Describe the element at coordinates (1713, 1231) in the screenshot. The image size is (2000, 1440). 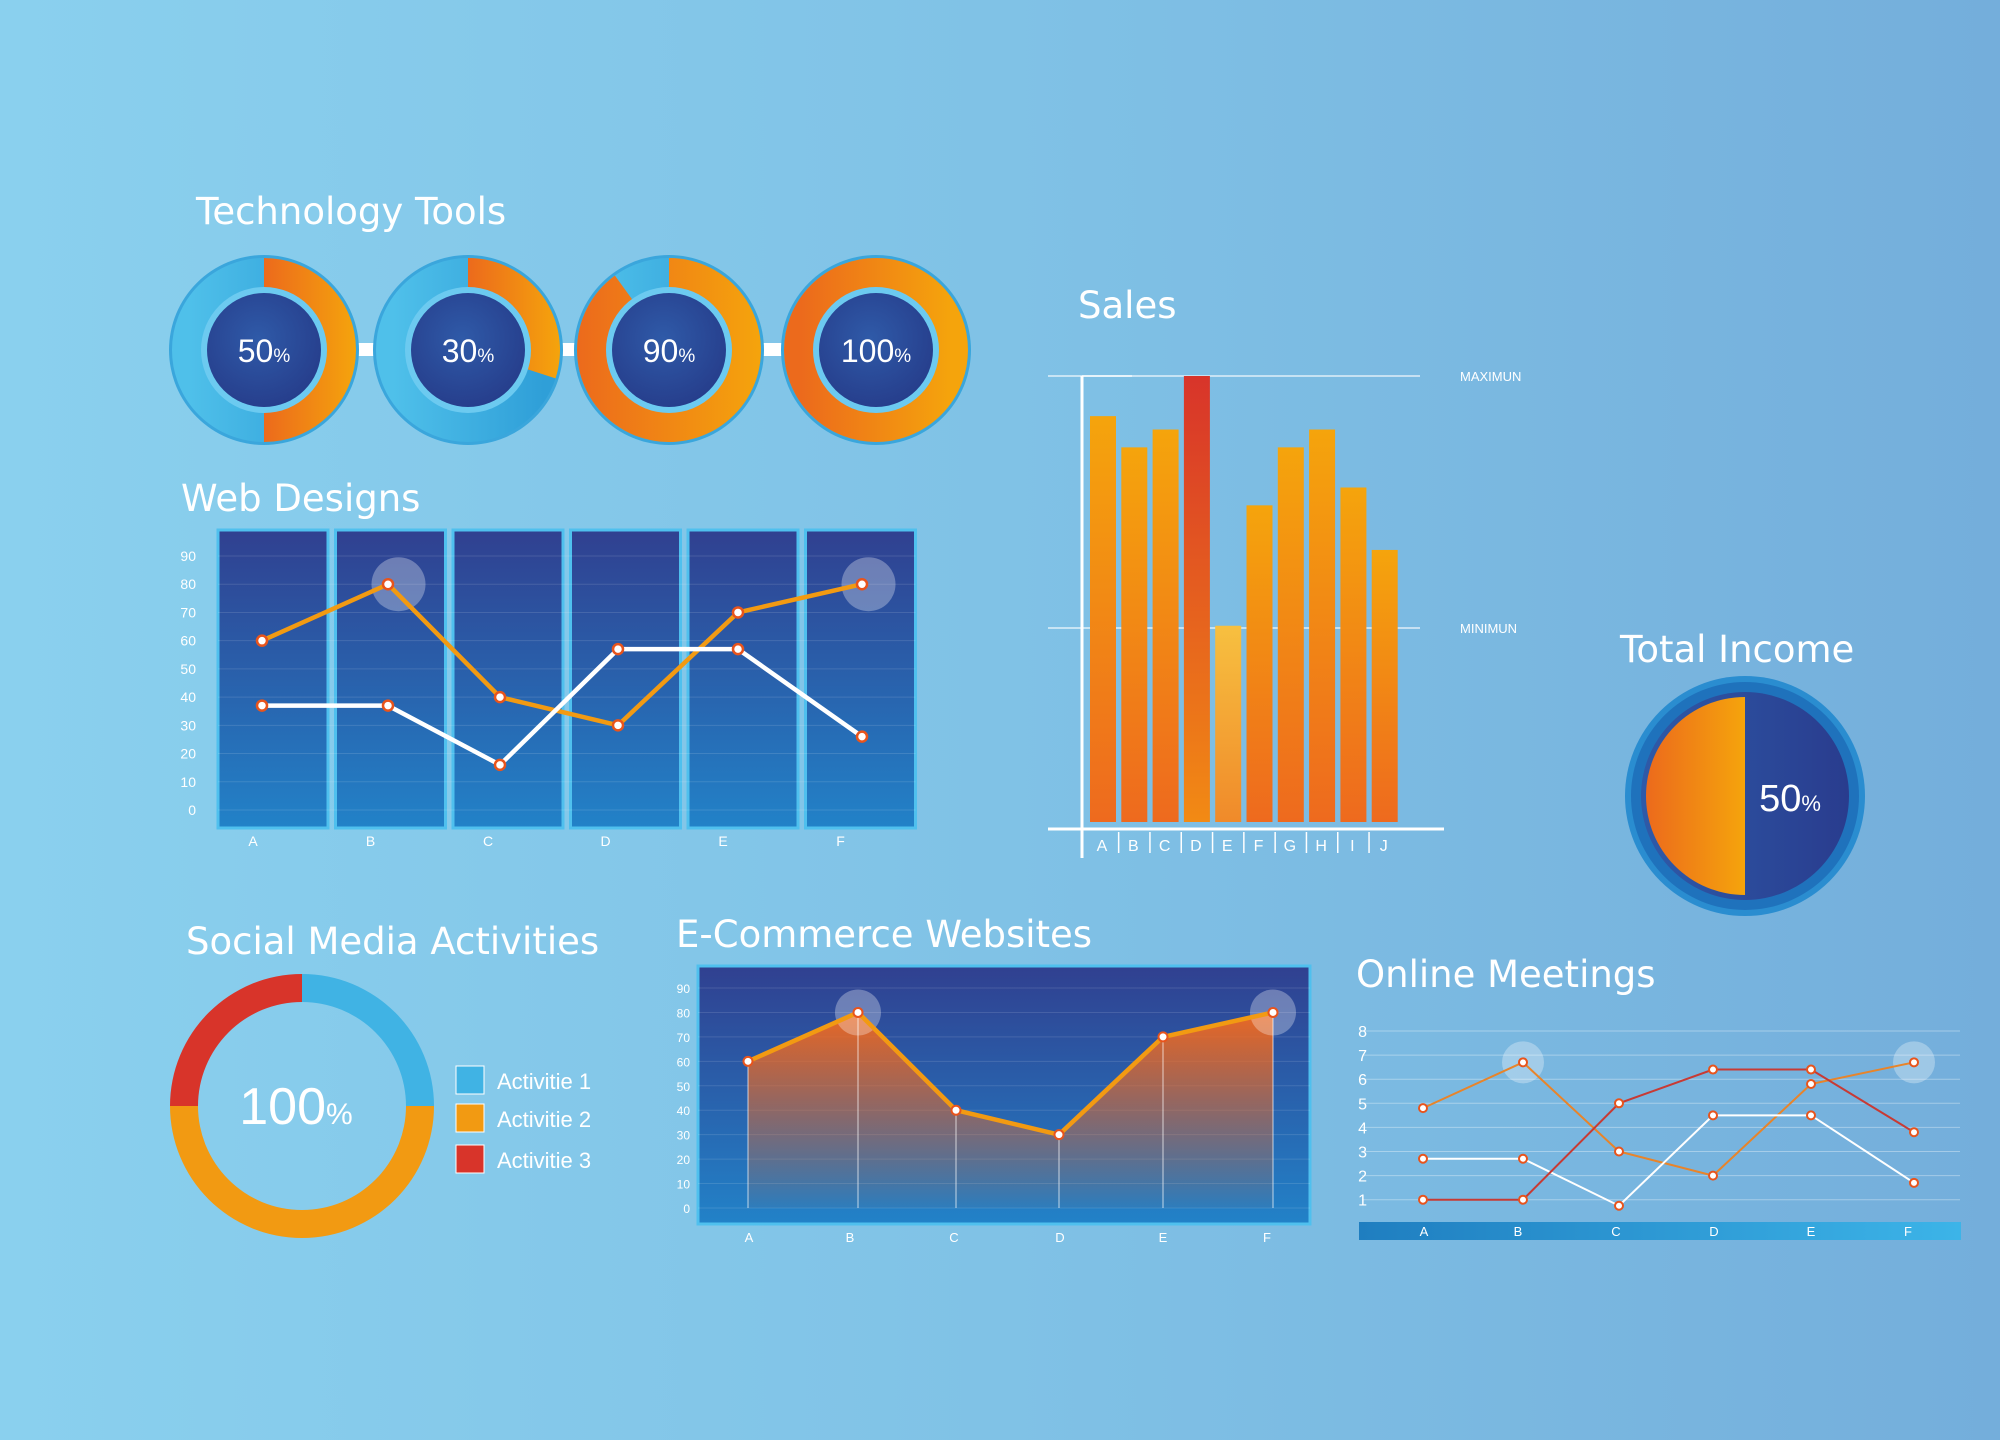
I see `meetings-x-tick-label: D` at that location.